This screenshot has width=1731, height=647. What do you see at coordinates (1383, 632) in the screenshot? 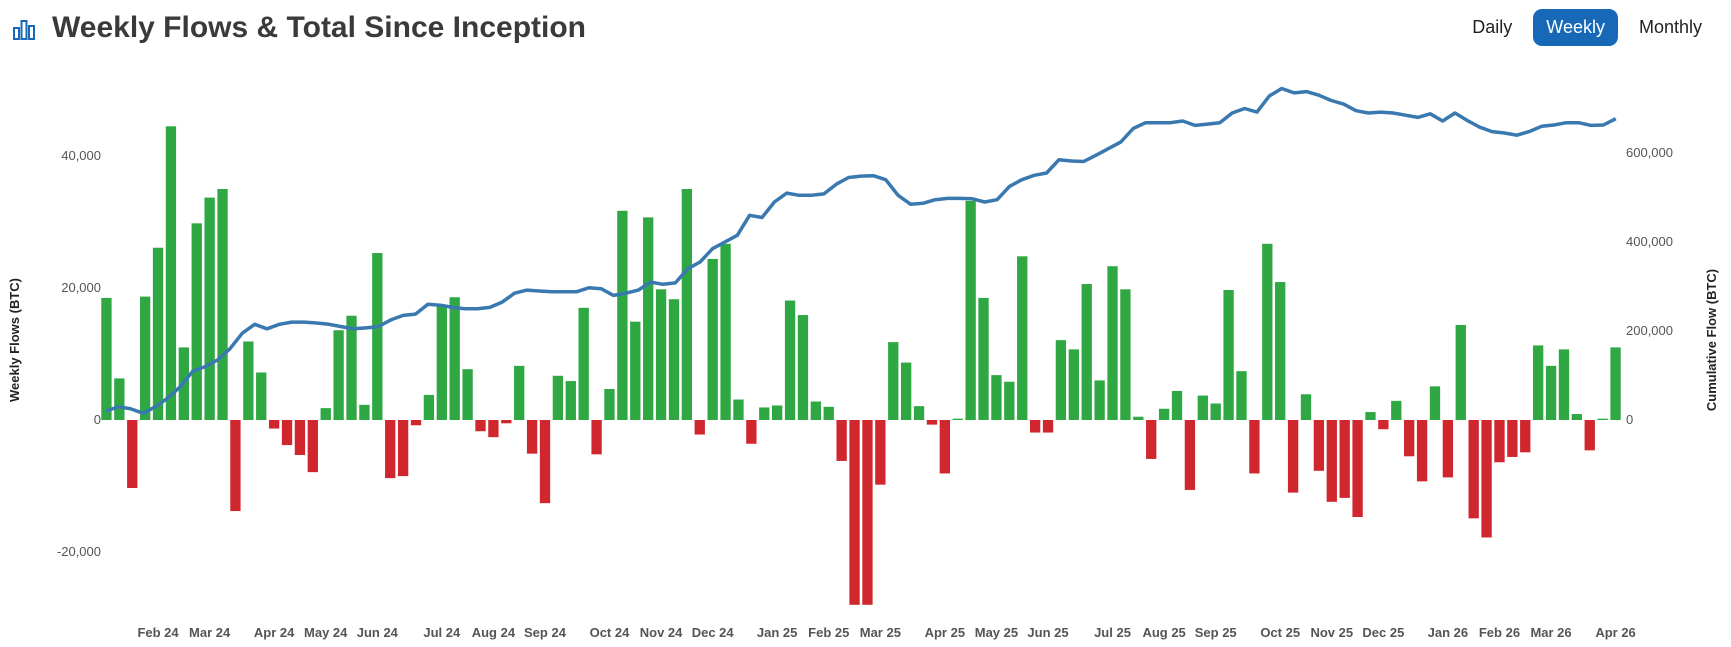
I see `x-axis-tick-label: Dec 25` at bounding box center [1383, 632].